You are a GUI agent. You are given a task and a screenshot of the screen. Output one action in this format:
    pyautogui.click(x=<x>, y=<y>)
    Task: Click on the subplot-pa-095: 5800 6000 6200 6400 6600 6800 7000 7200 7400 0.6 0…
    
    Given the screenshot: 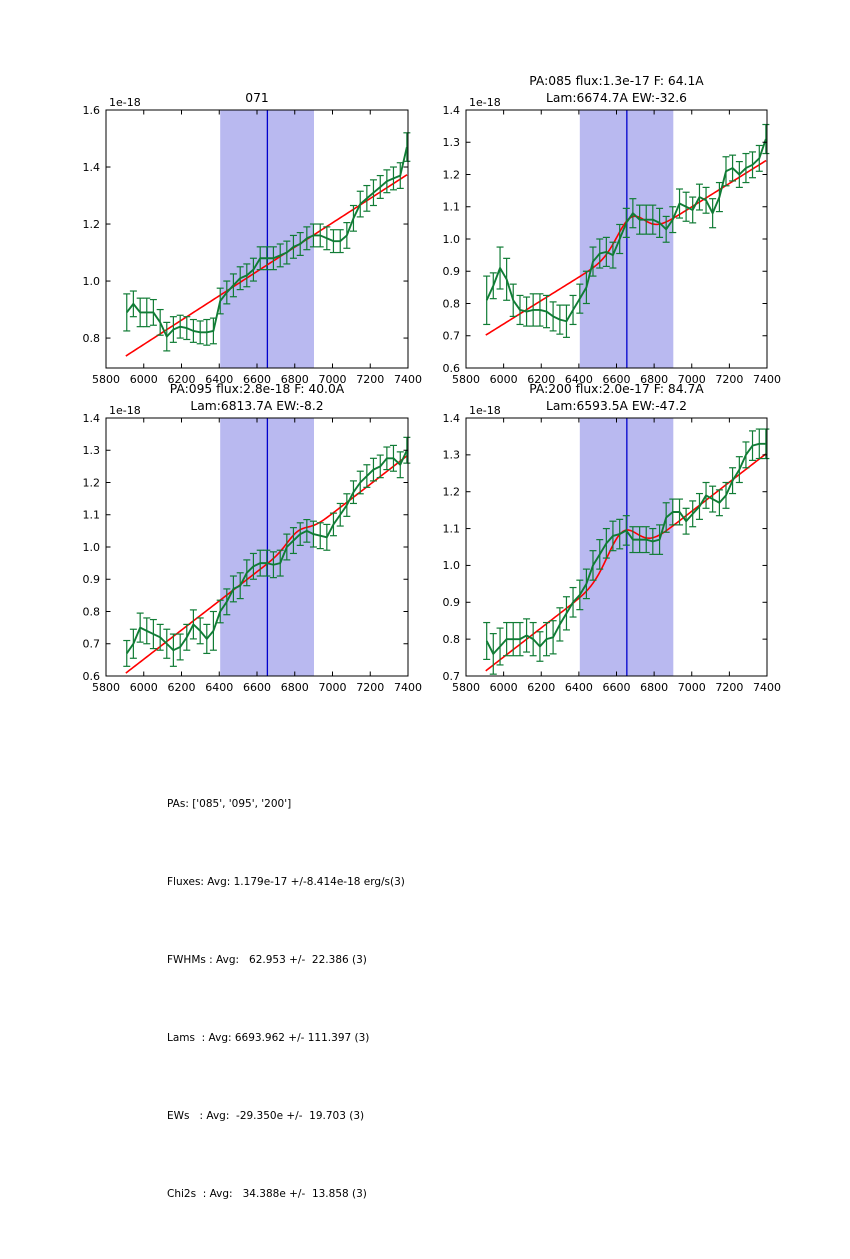 What is the action you would take?
    pyautogui.click(x=237, y=541)
    